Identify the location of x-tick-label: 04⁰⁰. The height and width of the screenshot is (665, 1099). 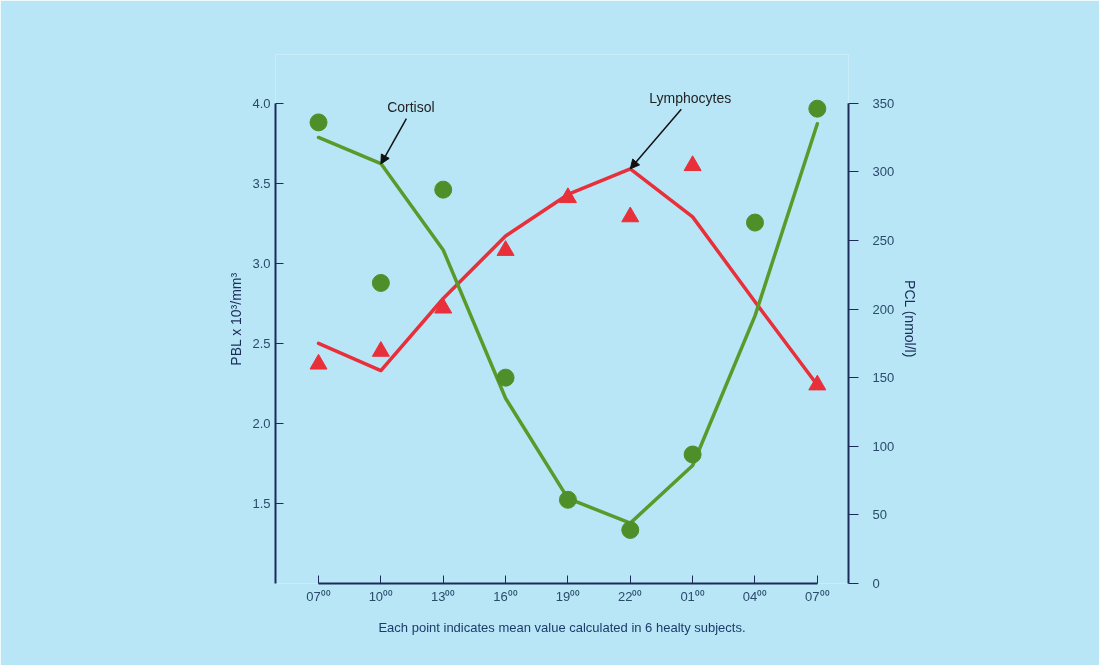
(755, 596).